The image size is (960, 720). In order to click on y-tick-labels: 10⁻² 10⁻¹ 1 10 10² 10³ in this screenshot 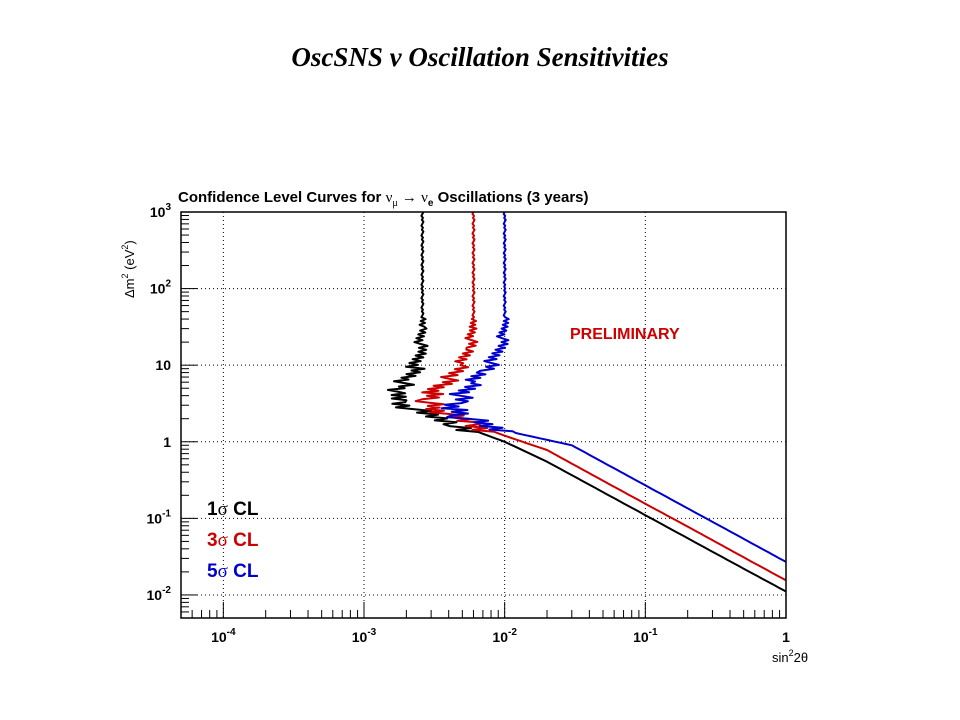, I will do `click(159, 402)`.